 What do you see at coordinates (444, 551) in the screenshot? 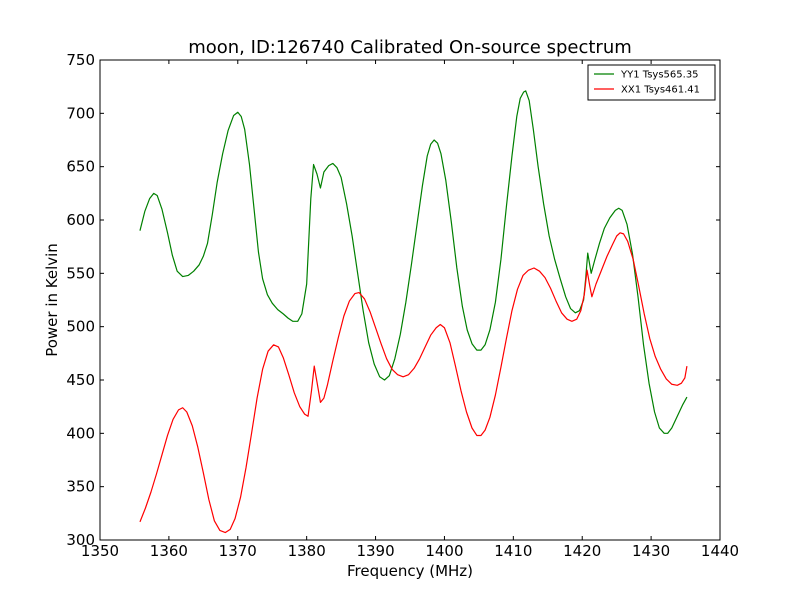
I see `x-tick-label-5: 1400` at bounding box center [444, 551].